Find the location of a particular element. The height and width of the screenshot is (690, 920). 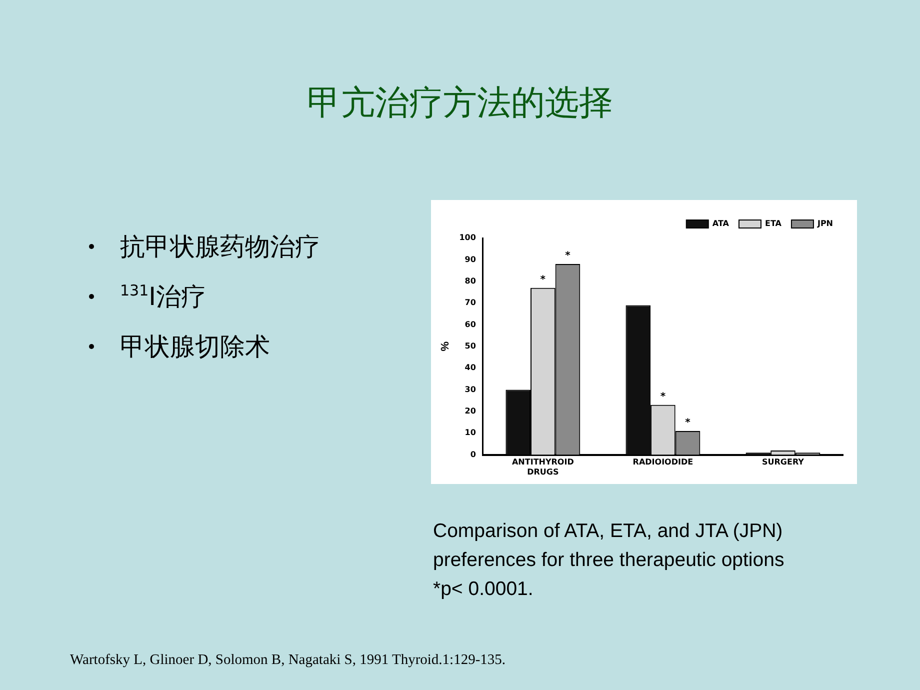

legend-label: JPN is located at coordinates (825, 223).